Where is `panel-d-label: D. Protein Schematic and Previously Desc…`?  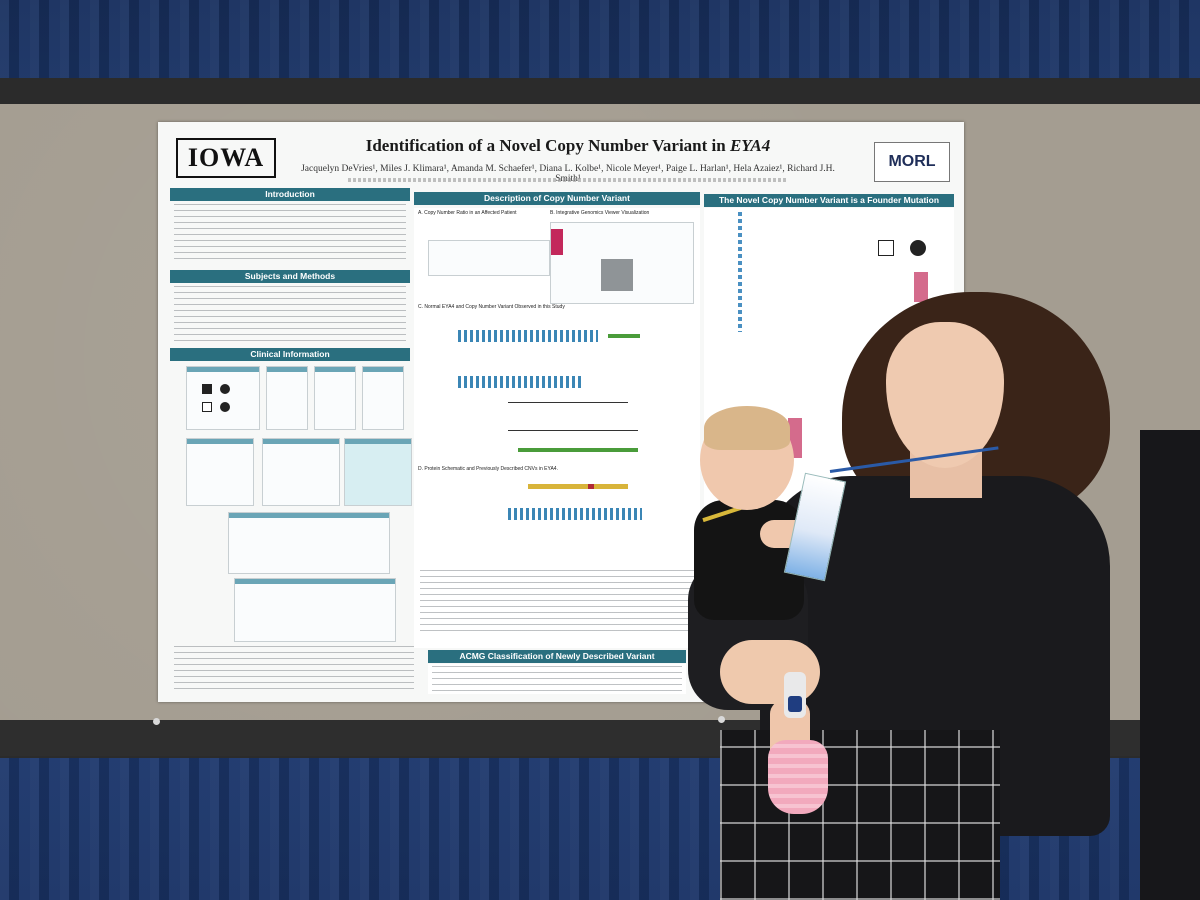 panel-d-label: D. Protein Schematic and Previously Desc… is located at coordinates (488, 469).